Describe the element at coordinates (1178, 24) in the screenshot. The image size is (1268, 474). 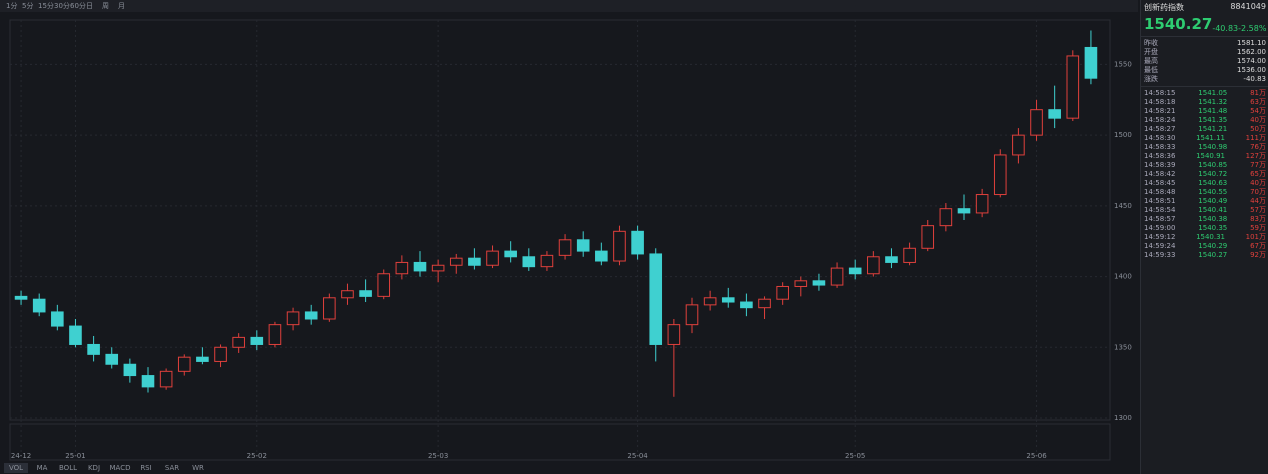
I see `price: 1540.27` at that location.